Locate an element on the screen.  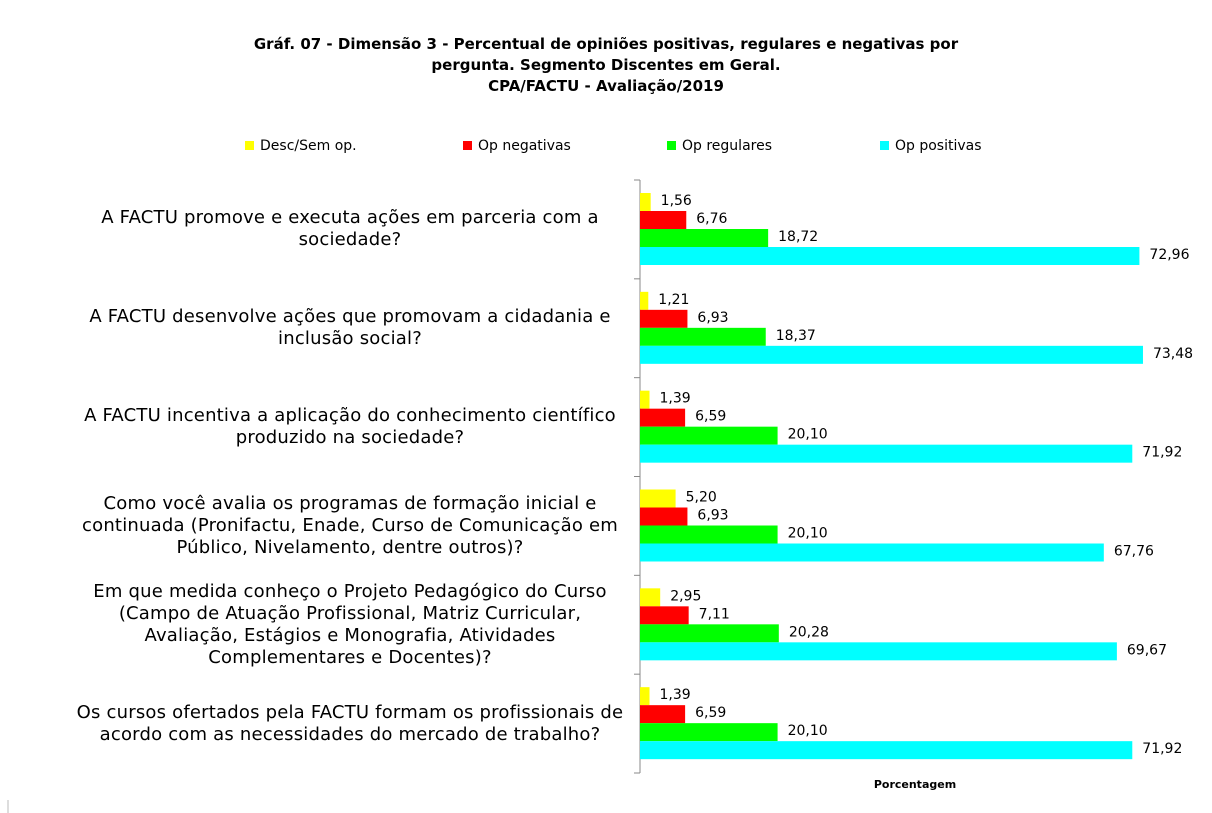
legend-label: Op regulares is located at coordinates (727, 146).